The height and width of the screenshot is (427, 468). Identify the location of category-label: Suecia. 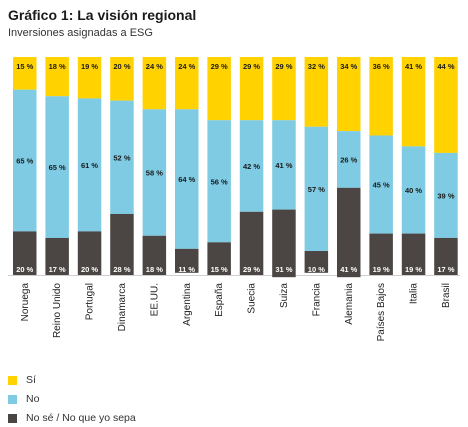
(252, 298).